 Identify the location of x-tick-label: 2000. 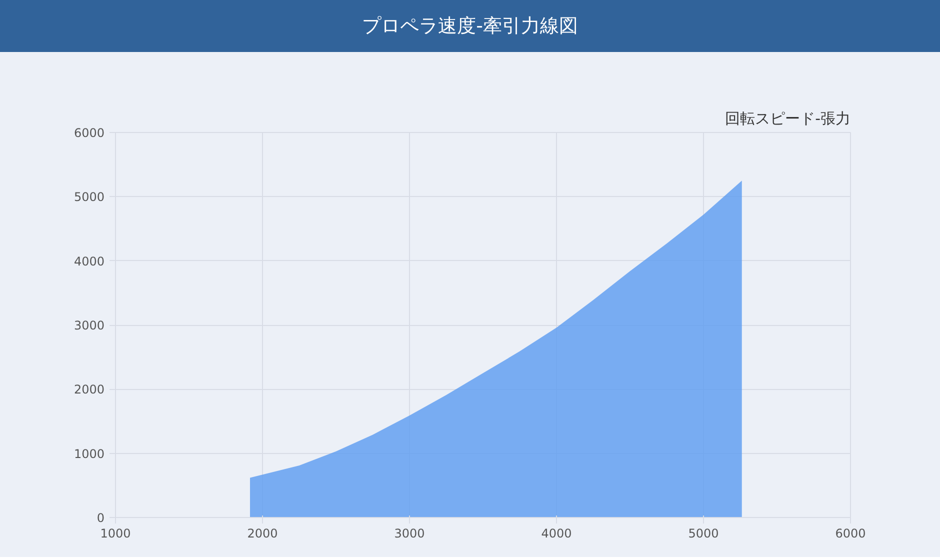
(262, 533).